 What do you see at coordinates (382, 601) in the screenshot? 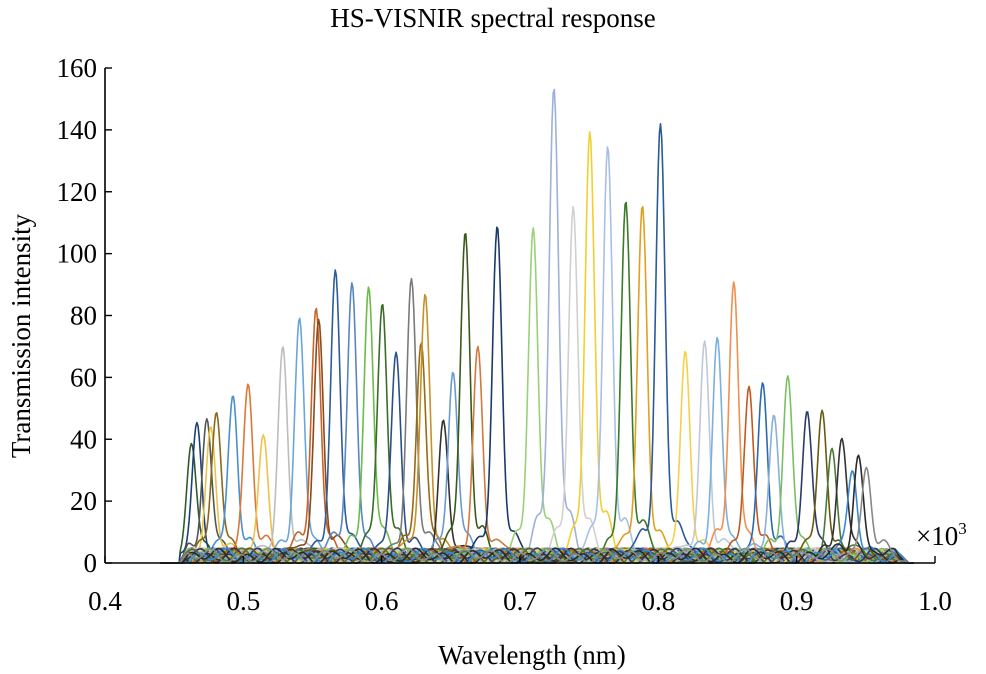
I see `x-tick-label: 0.6` at bounding box center [382, 601].